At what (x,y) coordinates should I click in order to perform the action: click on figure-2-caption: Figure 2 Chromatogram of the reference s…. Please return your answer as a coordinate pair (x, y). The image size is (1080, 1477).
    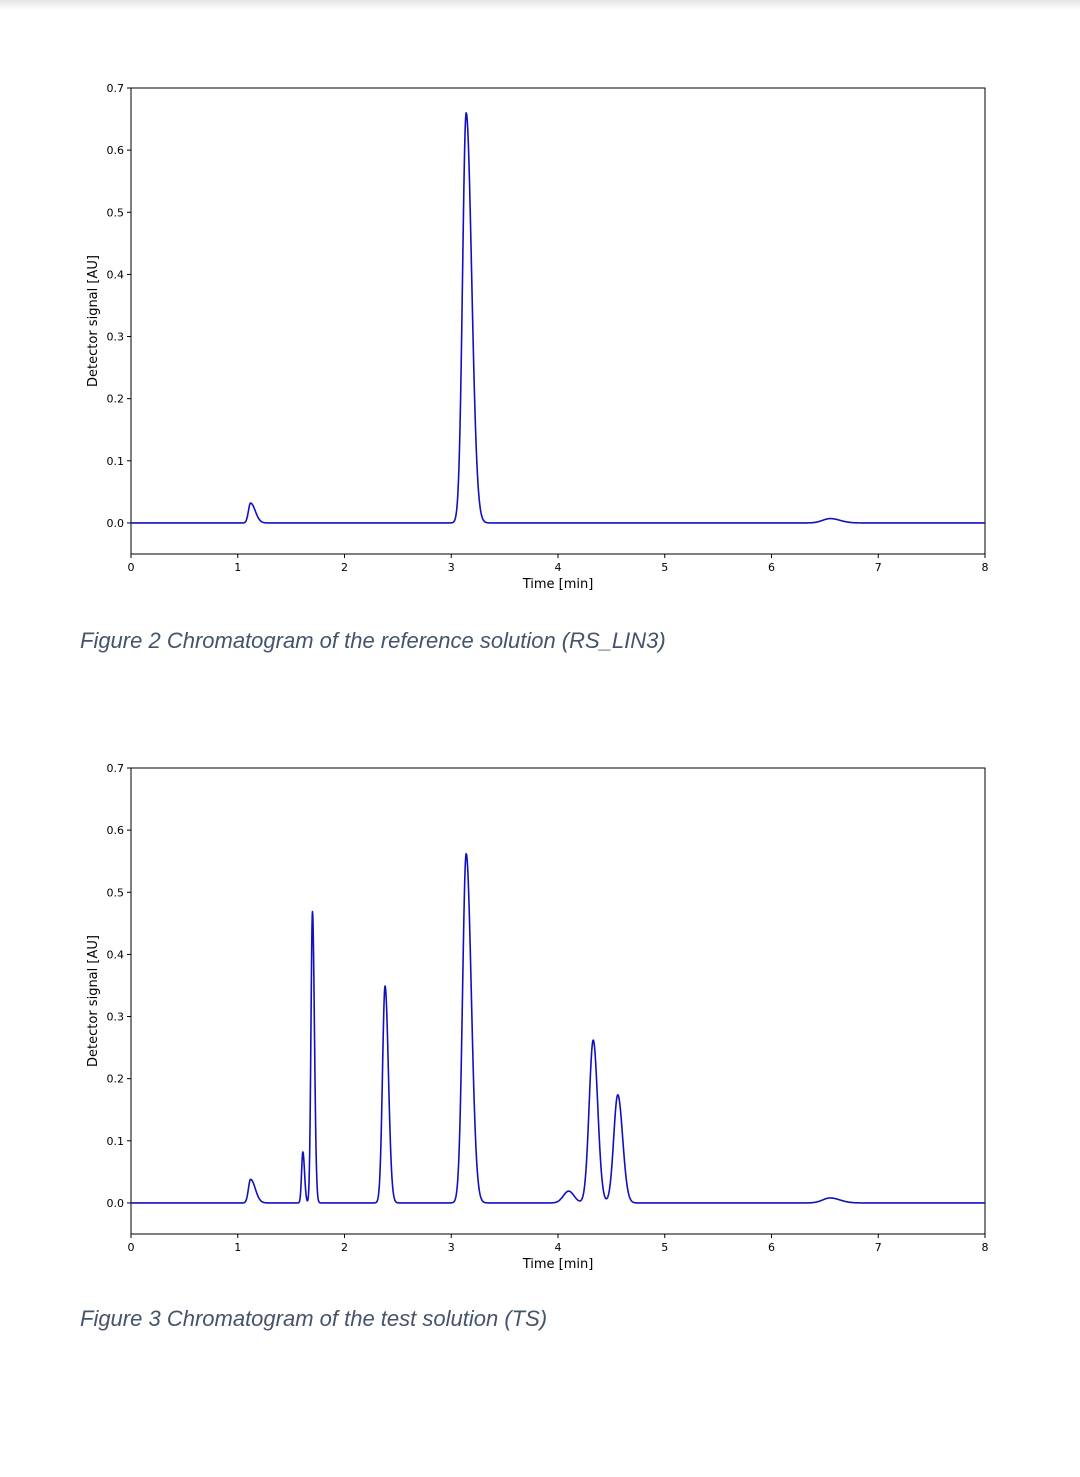
    Looking at the image, I should click on (373, 640).